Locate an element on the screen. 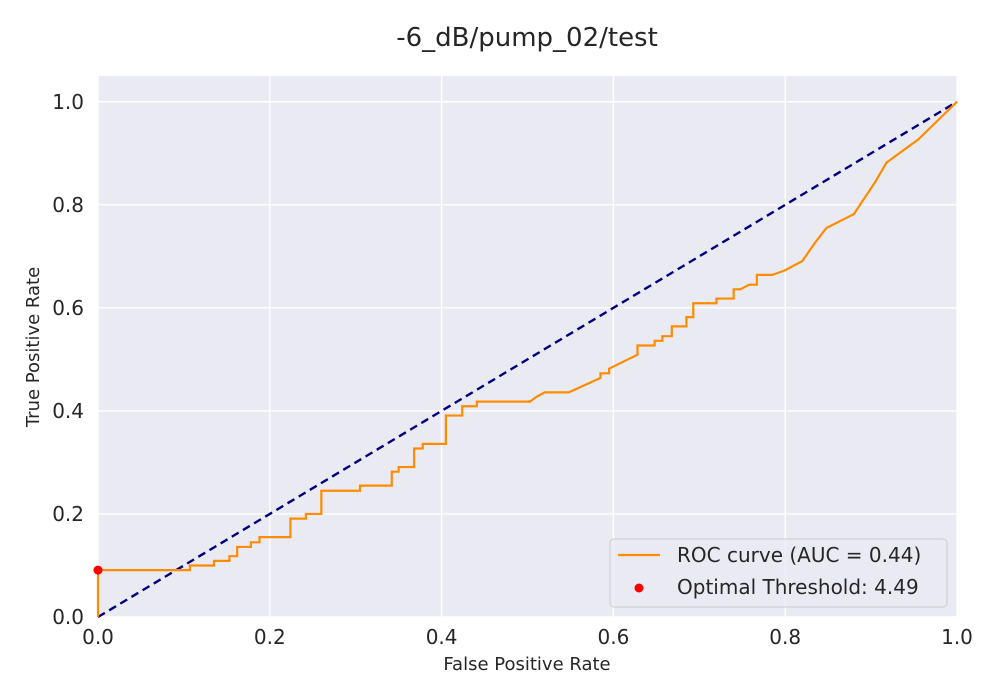  x-tick-label: 0.8 is located at coordinates (785, 637).